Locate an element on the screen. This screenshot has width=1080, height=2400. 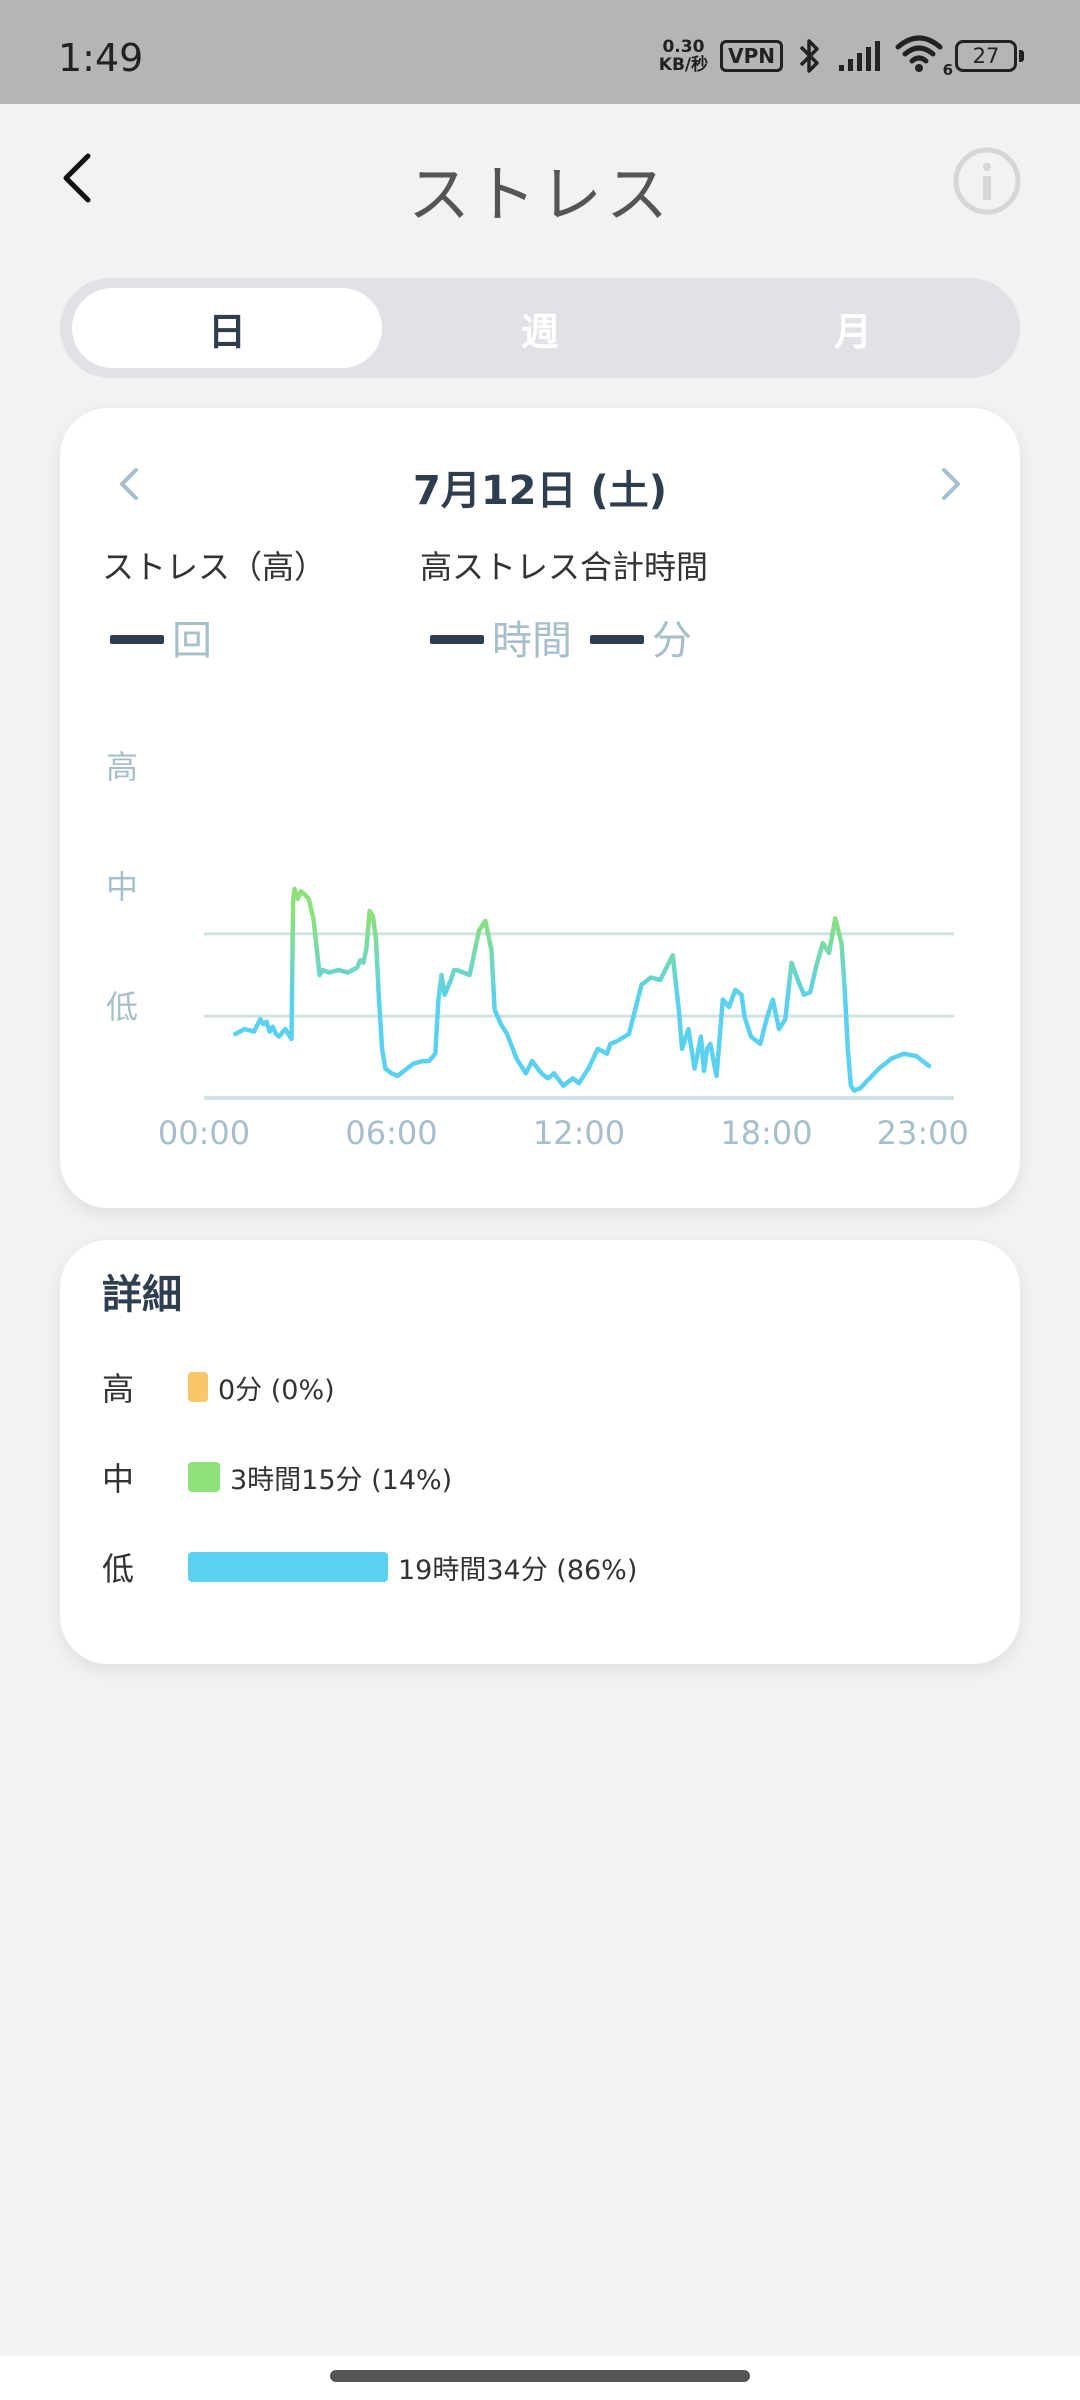
bluetooth-icon is located at coordinates (809, 56).